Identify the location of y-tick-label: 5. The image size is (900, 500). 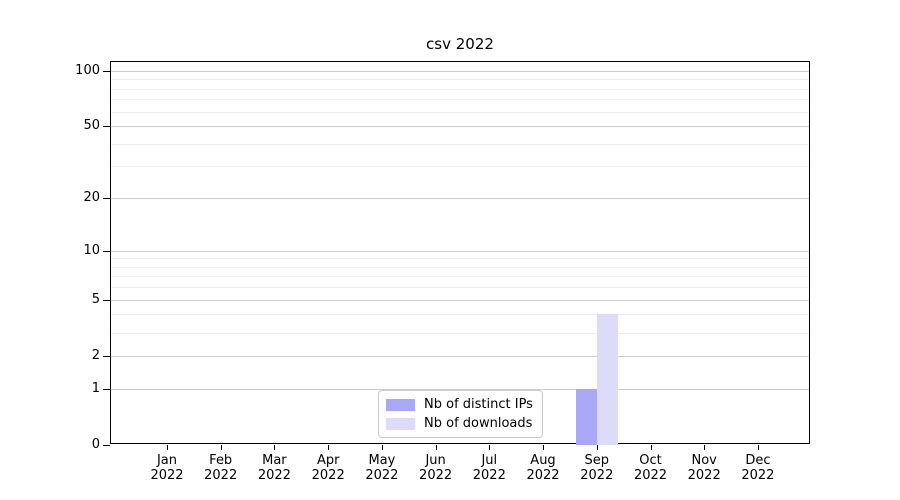
(95, 299).